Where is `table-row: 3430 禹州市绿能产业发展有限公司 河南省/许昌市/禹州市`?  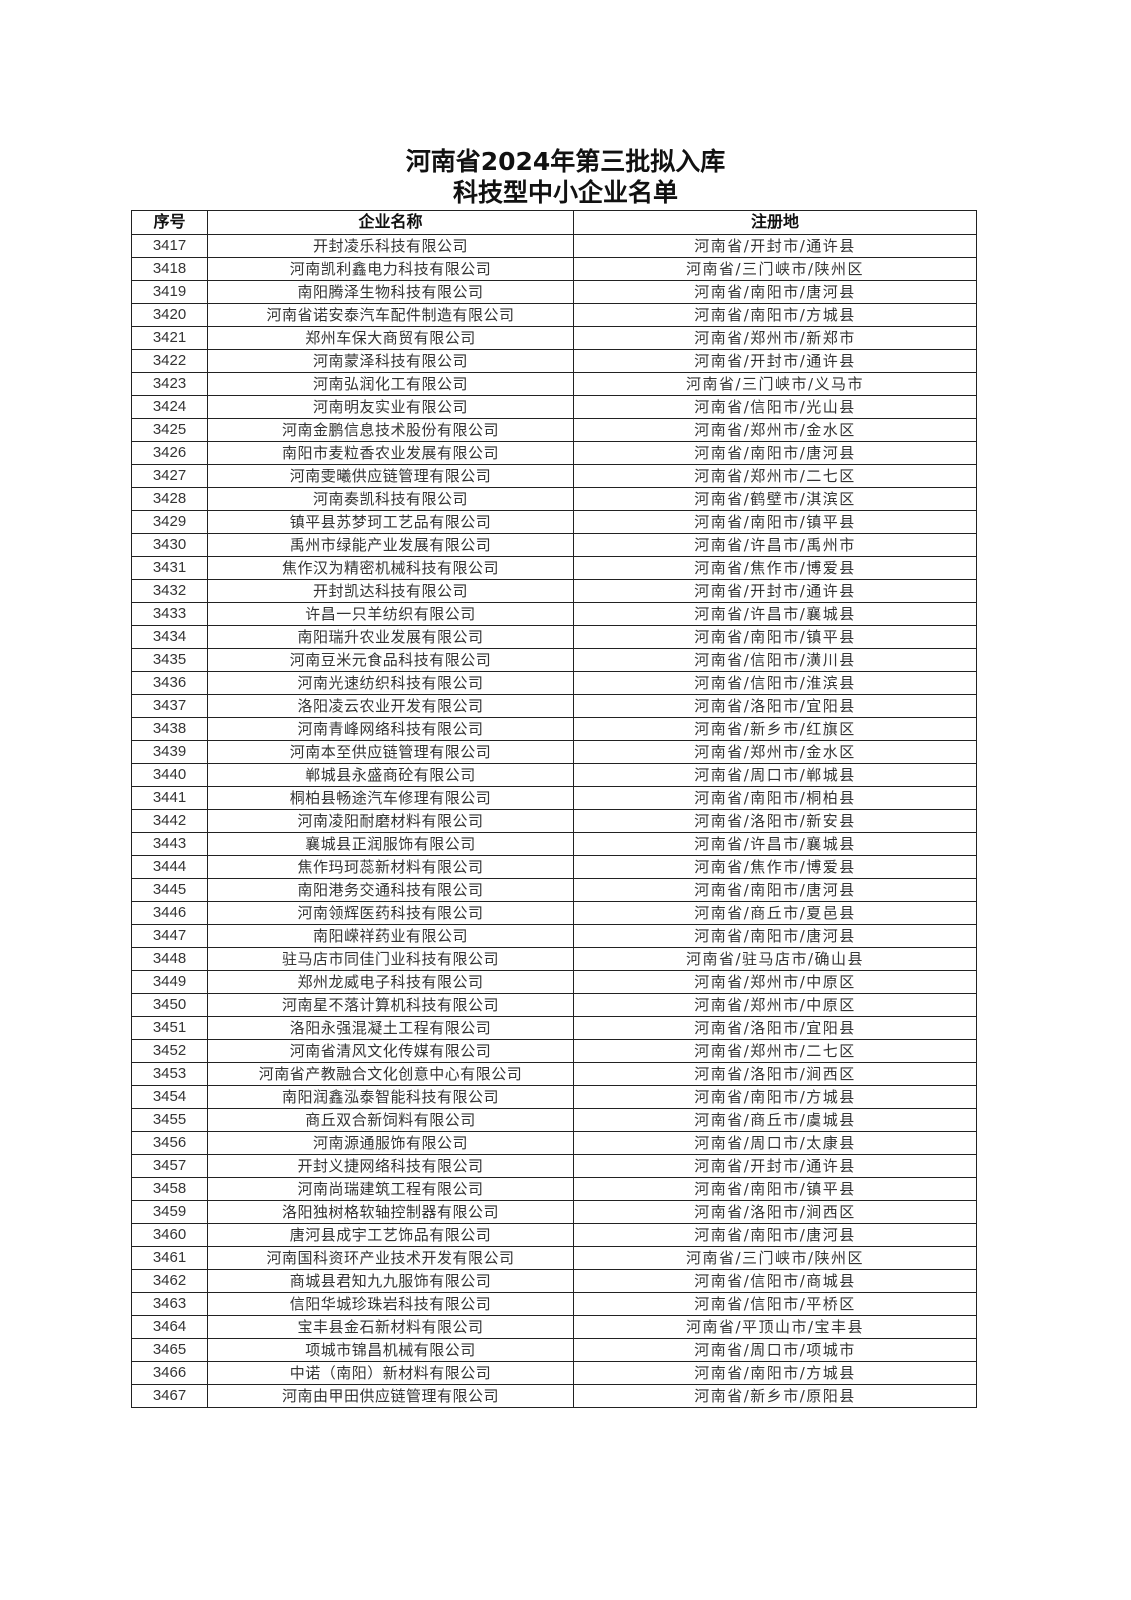 table-row: 3430 禹州市绿能产业发展有限公司 河南省/许昌市/禹州市 is located at coordinates (554, 544).